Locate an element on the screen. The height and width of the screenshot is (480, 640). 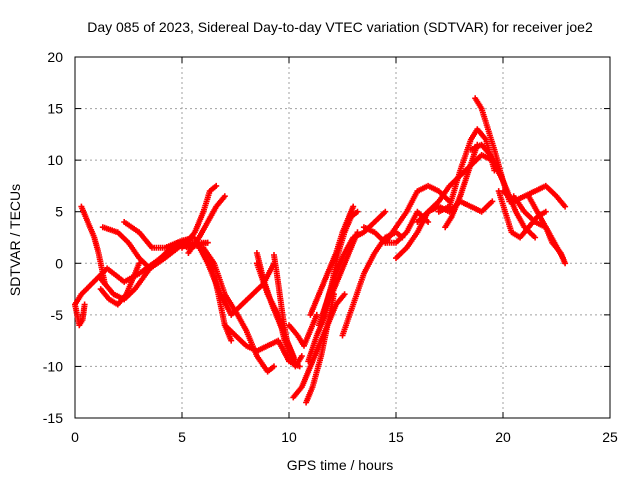
y-tick-label: 10 is located at coordinates (55, 160).